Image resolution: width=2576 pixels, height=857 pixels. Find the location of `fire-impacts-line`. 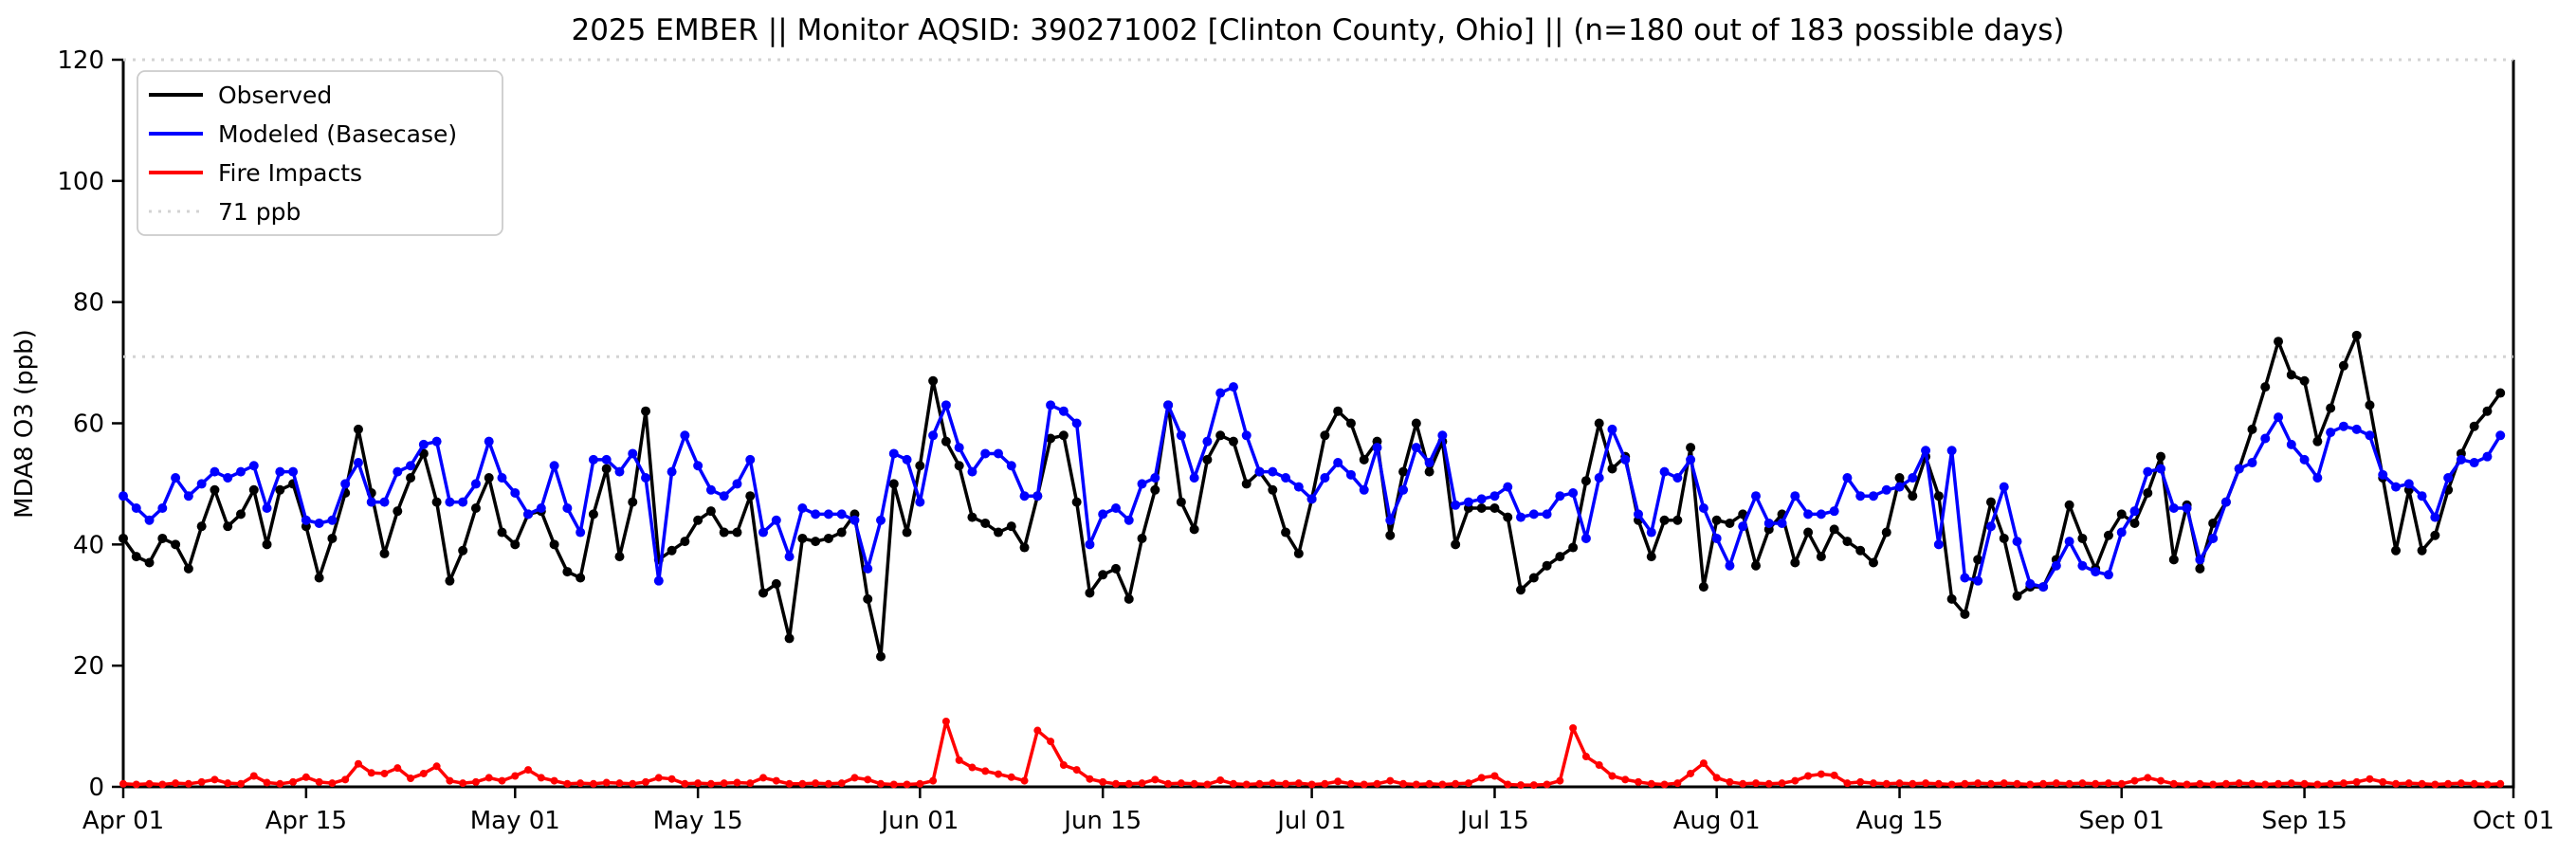

fire-impacts-line is located at coordinates (1311, 753).